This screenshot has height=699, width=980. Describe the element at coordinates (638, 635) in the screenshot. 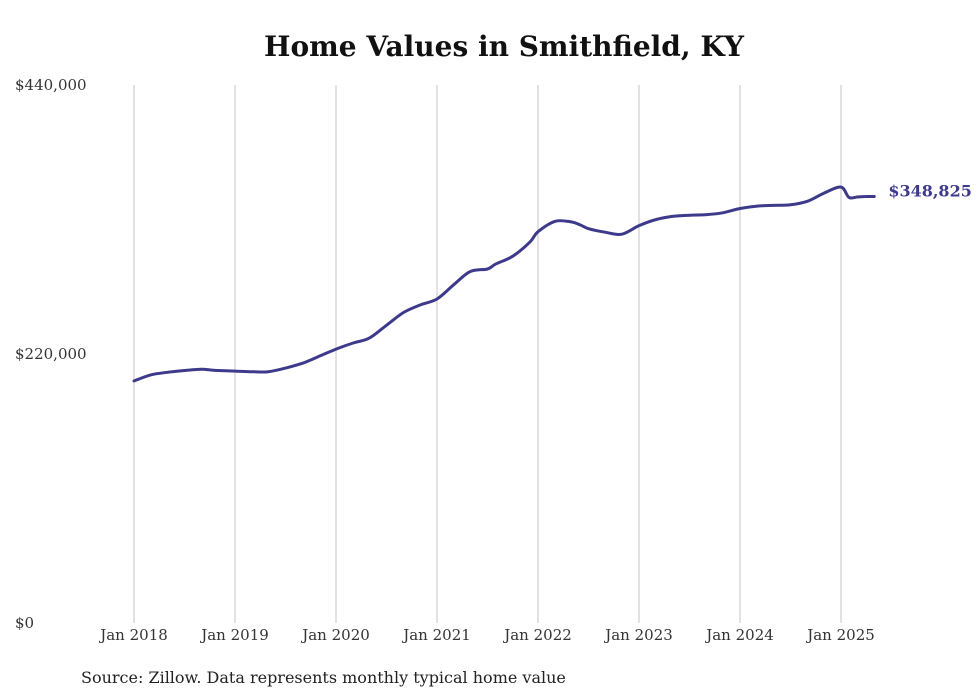

I see `x-tick-label: Jan 2023` at that location.